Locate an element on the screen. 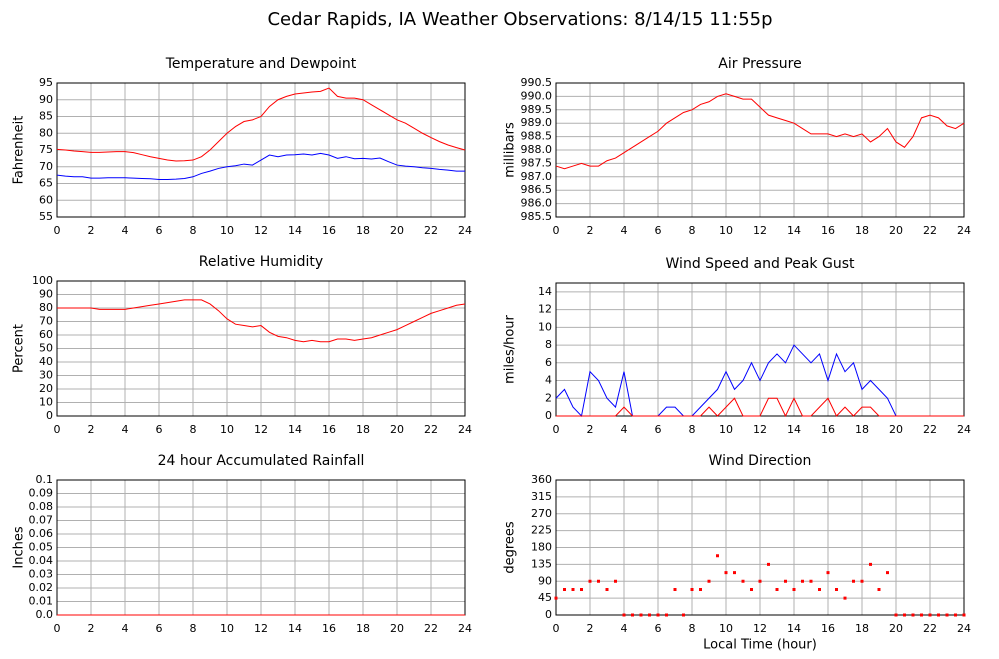  plot-frame is located at coordinates (760, 150).